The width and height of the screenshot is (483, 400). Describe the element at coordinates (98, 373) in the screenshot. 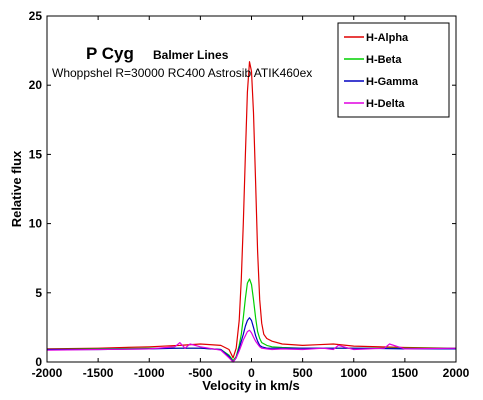

I see `x-tick-label: -1500` at that location.